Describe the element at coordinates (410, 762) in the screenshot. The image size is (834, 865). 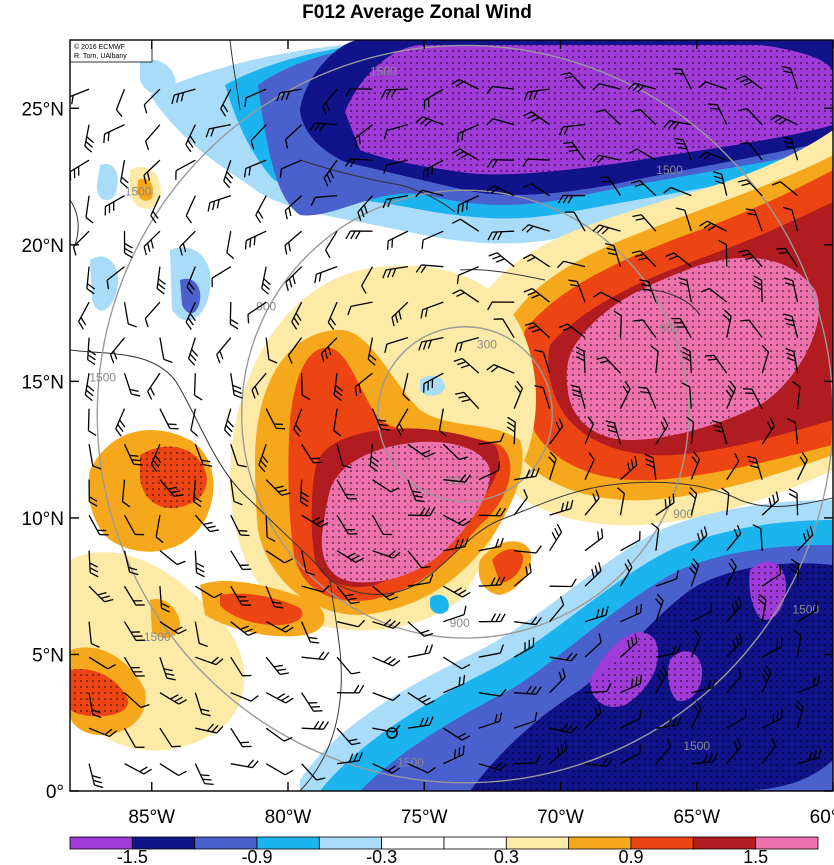
I see `ring-label: 1500` at that location.